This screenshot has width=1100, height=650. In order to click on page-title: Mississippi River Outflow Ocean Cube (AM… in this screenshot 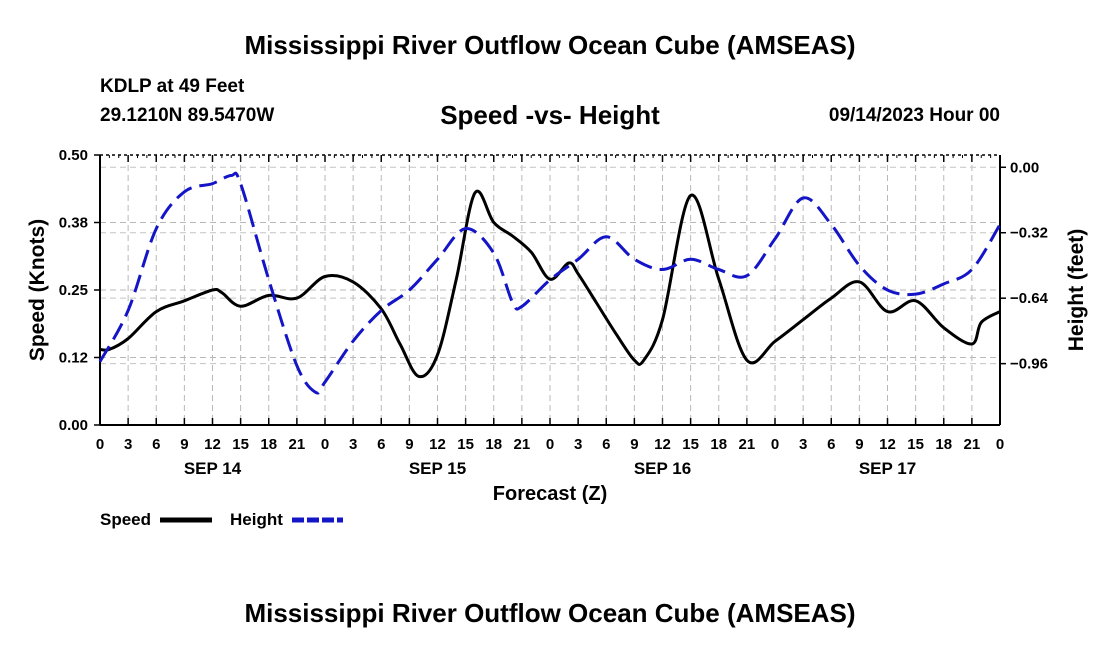, I will do `click(550, 45)`.